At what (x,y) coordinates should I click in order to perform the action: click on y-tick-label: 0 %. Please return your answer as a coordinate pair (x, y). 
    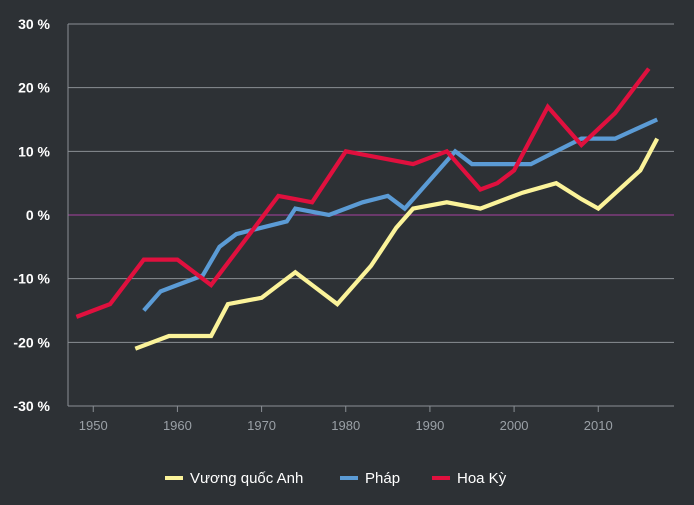
    Looking at the image, I should click on (38, 215).